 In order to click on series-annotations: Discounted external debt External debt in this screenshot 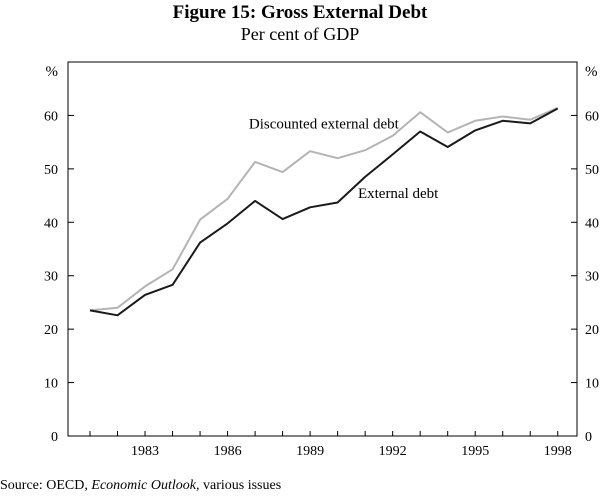, I will do `click(344, 159)`.